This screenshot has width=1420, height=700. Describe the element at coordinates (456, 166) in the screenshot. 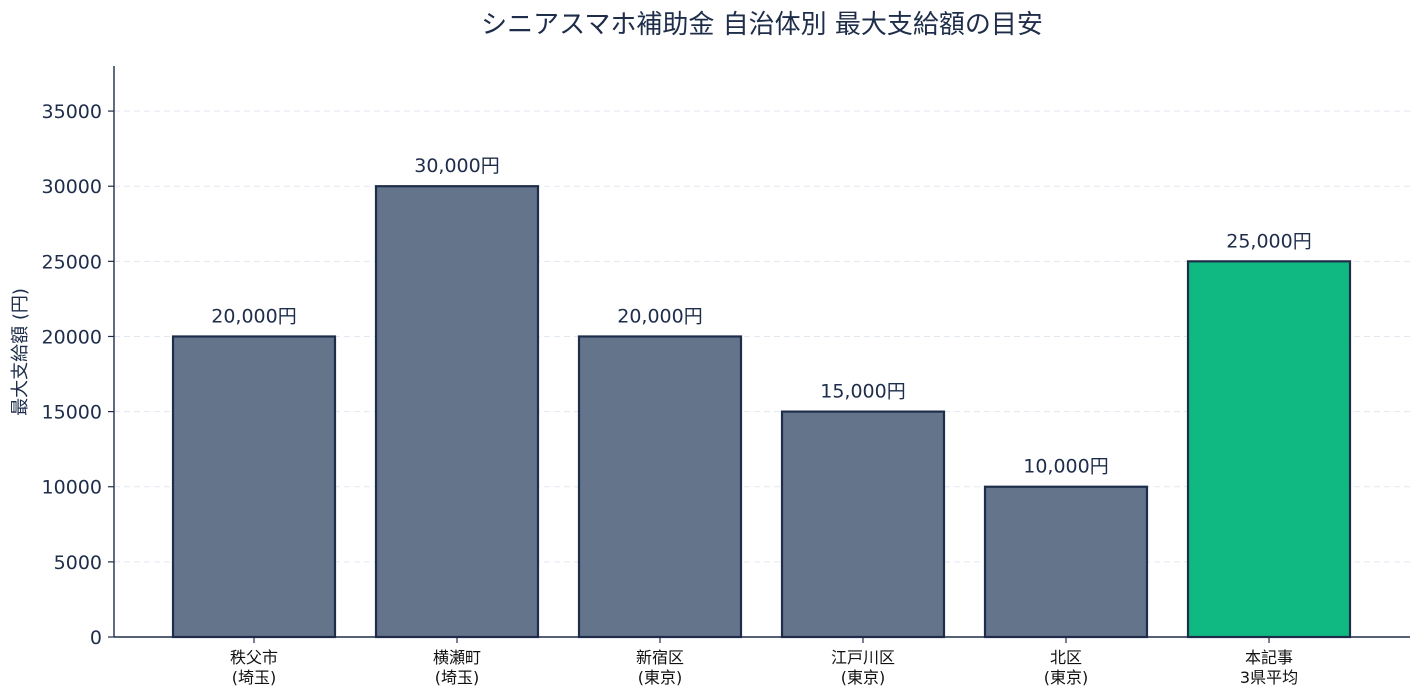

I see `bar-value-label: 30,000円` at that location.